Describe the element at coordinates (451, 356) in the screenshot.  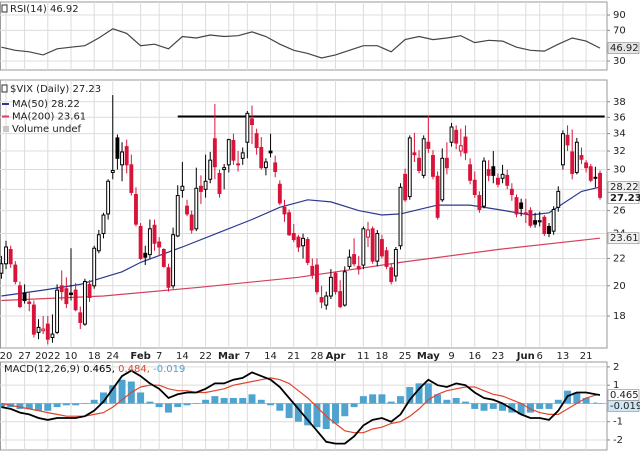
I see `x-tick-label: 9` at that location.